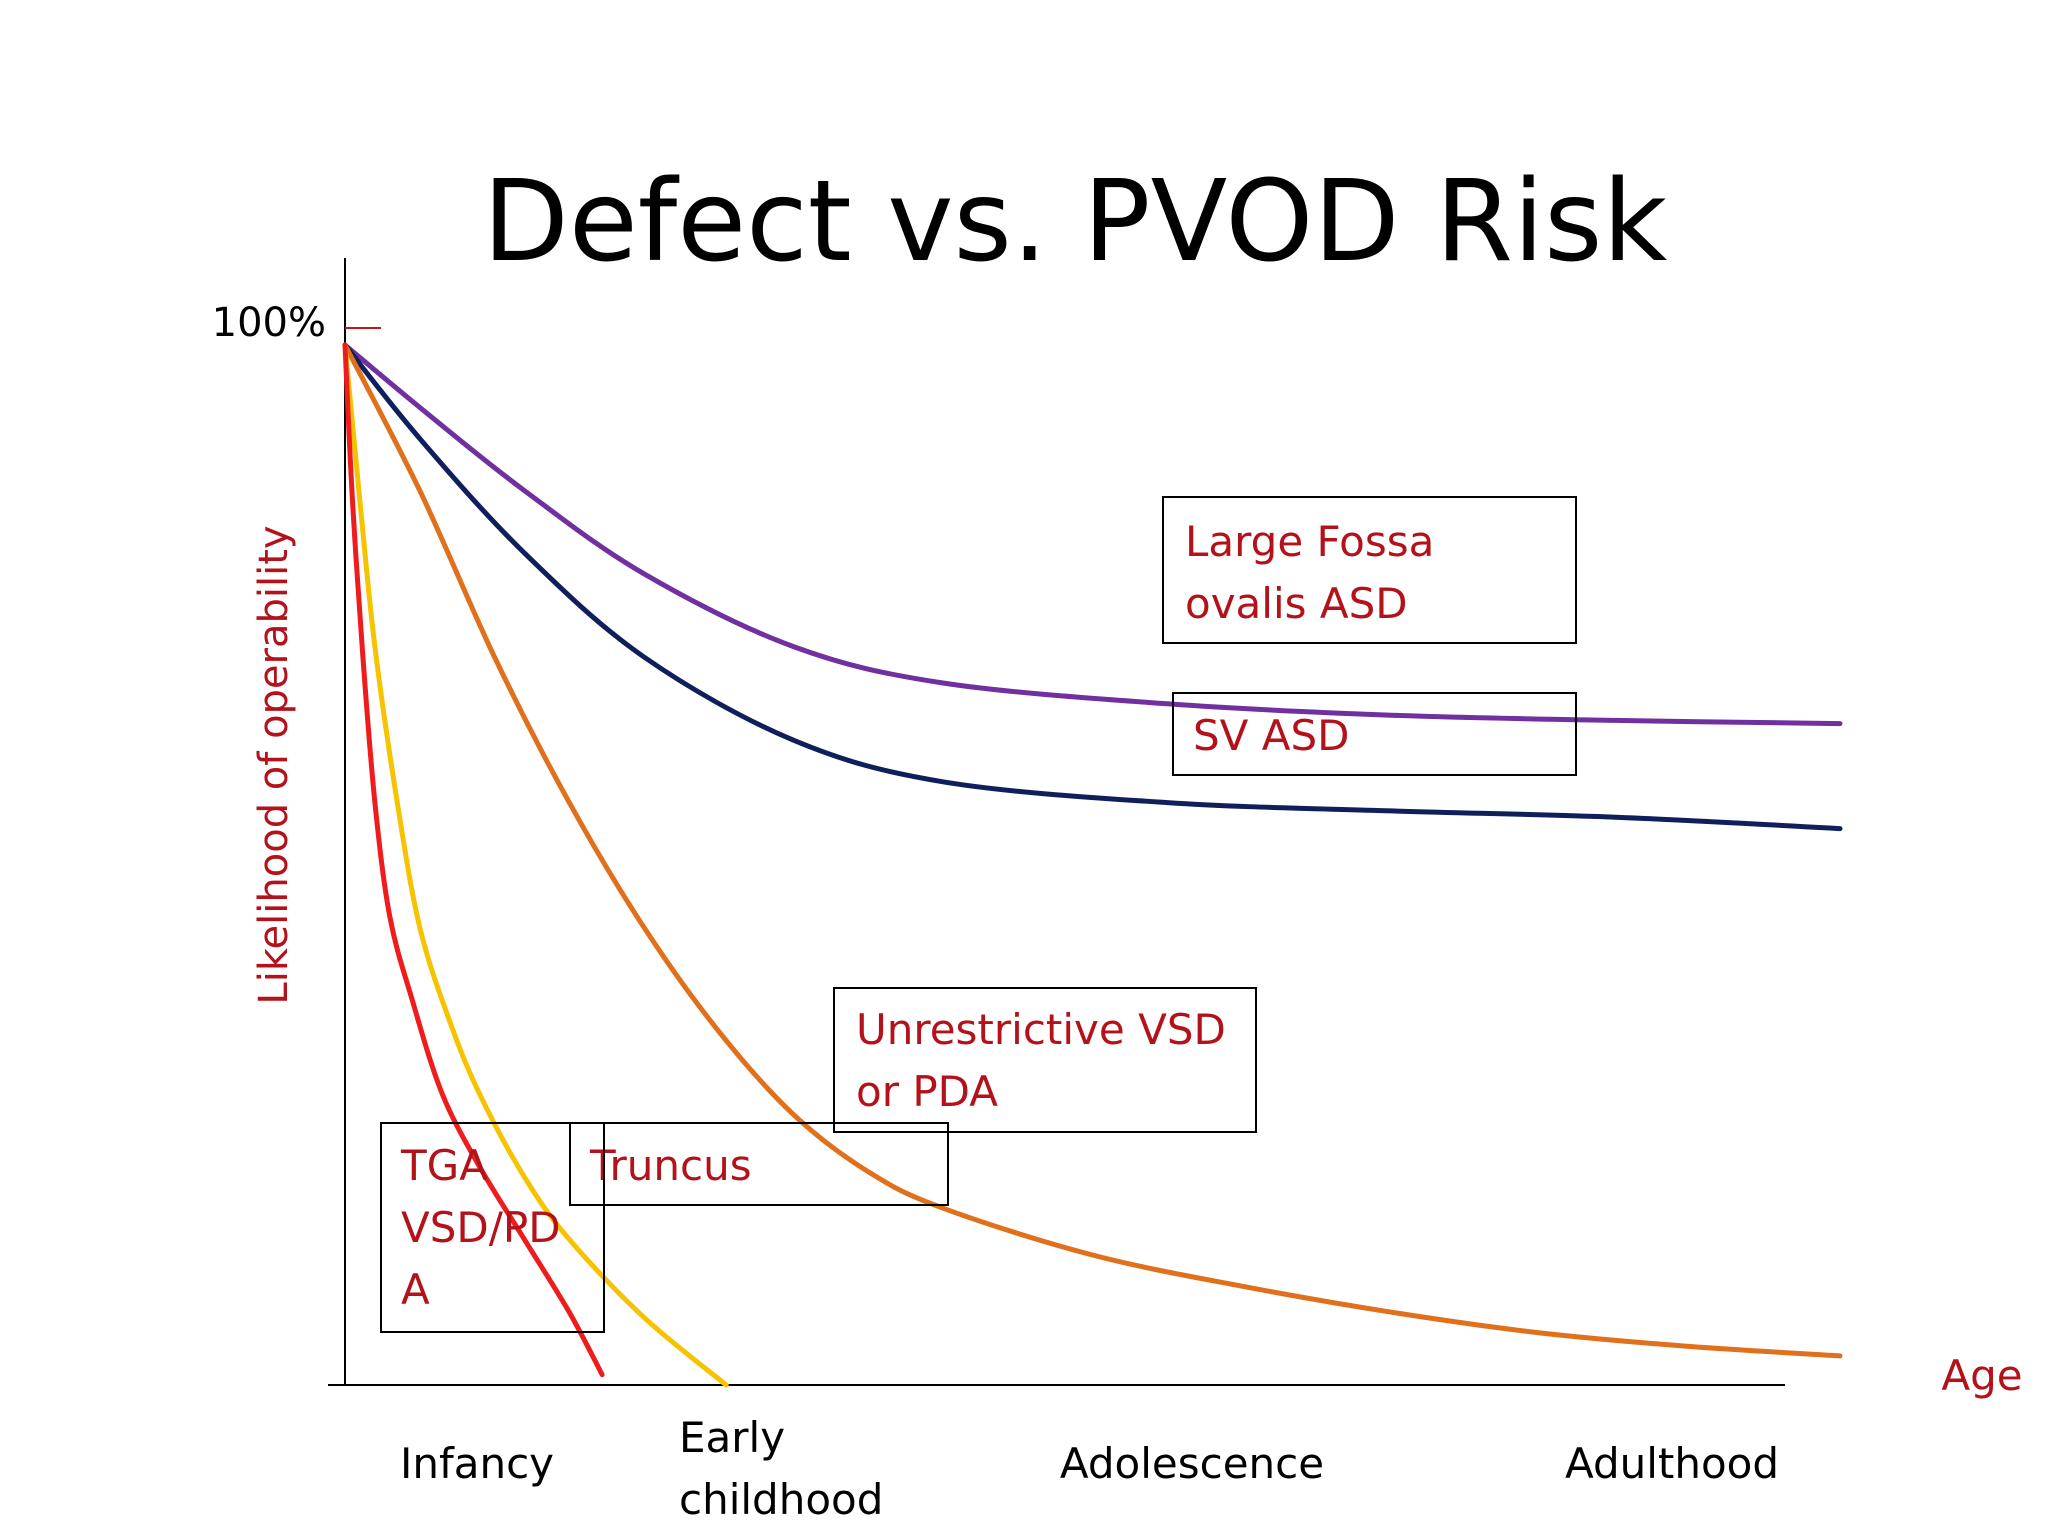  I want to click on y-axis-label: Likelihood of operability, so click(274, 764).